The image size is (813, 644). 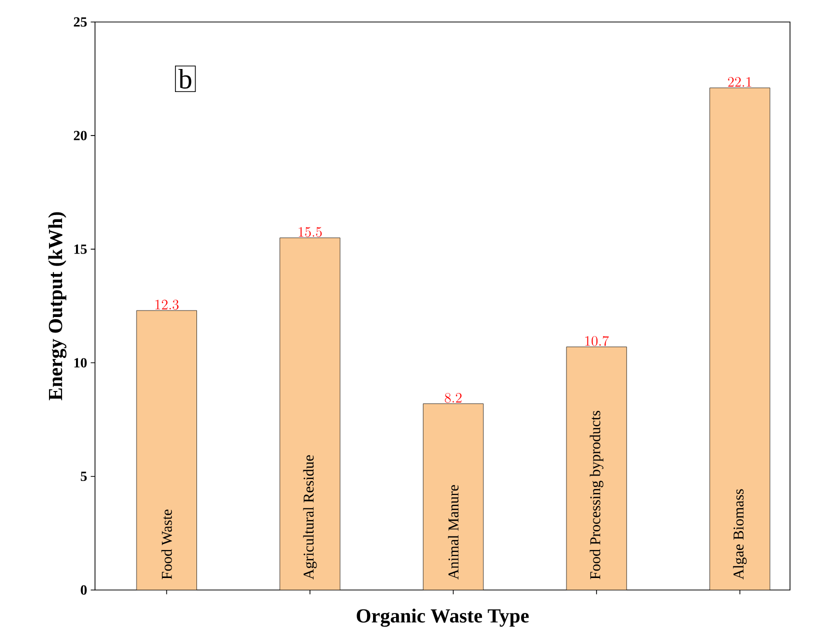 What do you see at coordinates (597, 495) in the screenshot?
I see `x-tick-label: Food Processing byproducts` at bounding box center [597, 495].